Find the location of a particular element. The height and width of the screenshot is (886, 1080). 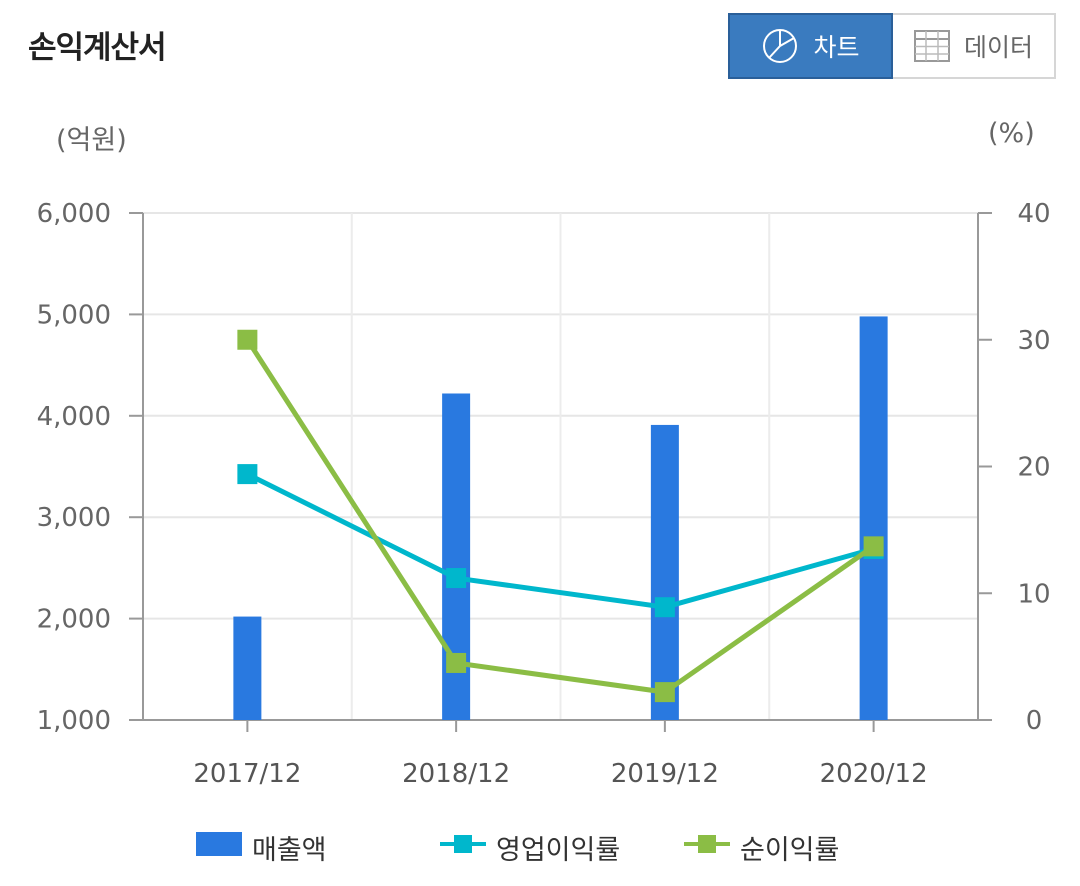

legend-item-revenue: 매출액 is located at coordinates (261, 847).